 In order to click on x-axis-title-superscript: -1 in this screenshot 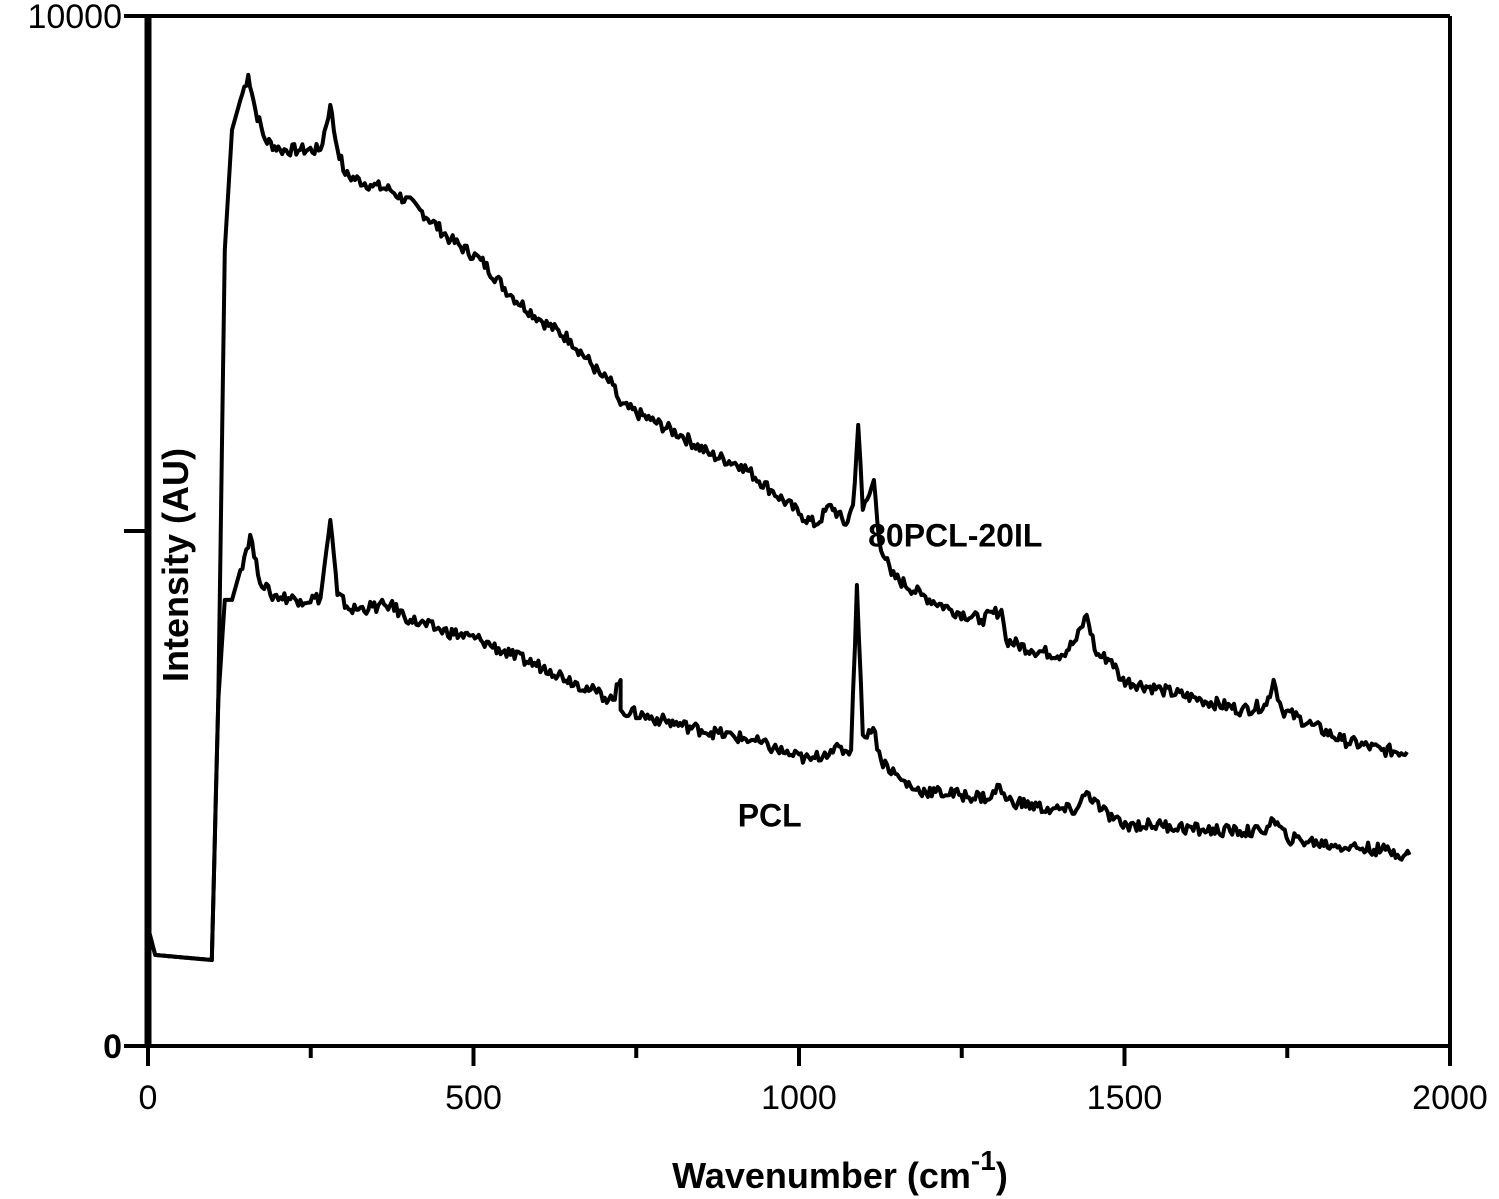, I will do `click(983, 1160)`.